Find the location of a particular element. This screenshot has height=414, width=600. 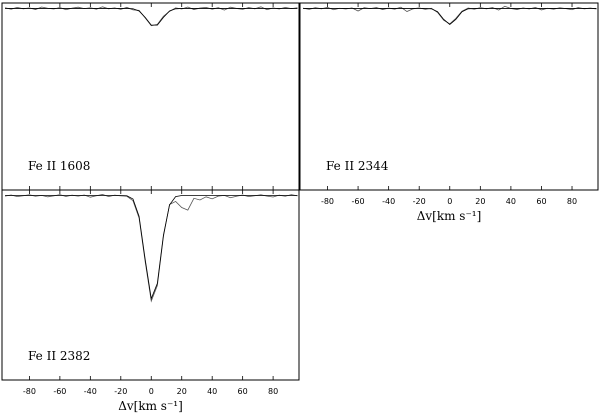

panel-label: Fe II 2382 is located at coordinates (59, 356).